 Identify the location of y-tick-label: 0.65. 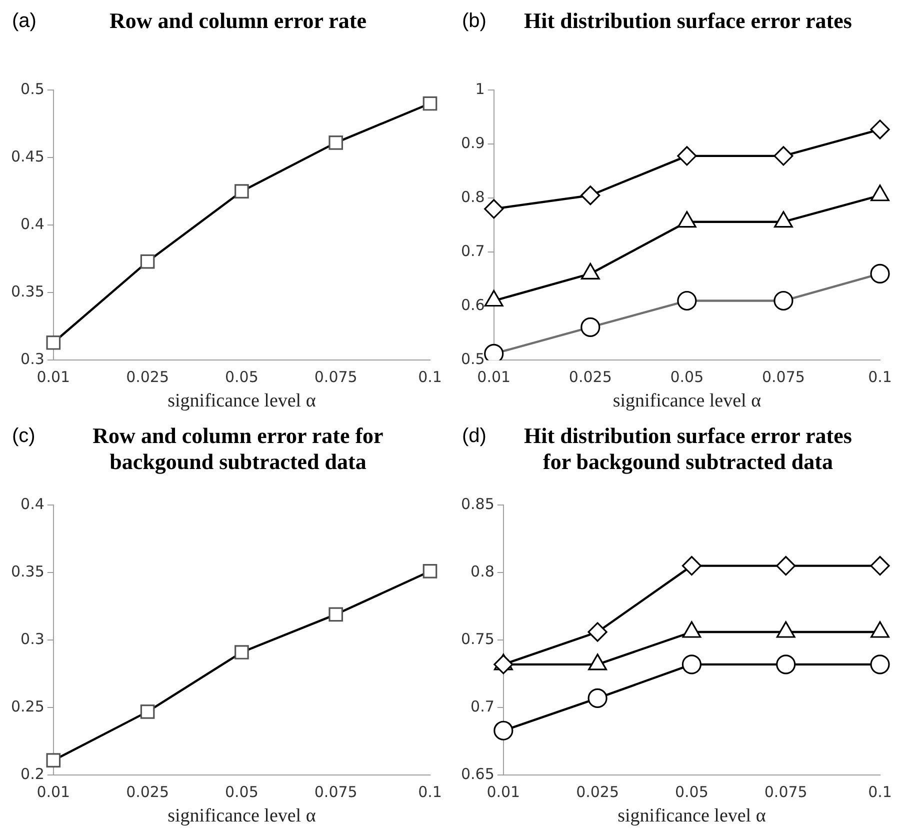
(477, 774).